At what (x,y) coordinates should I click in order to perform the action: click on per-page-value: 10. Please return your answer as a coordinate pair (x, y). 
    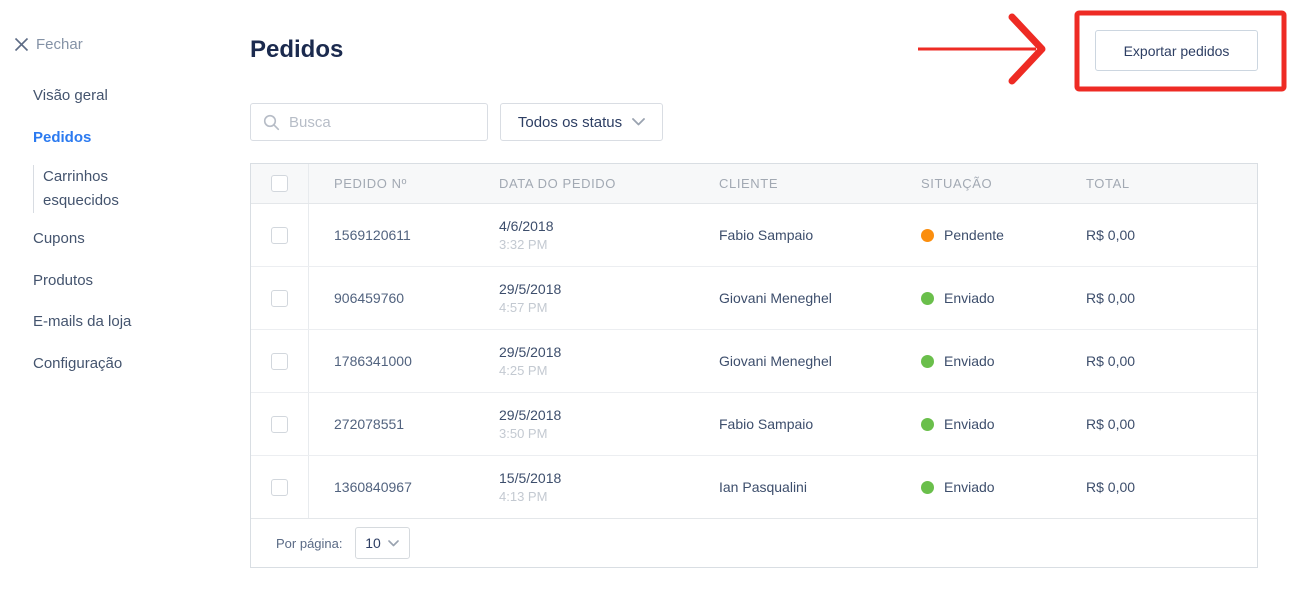
    Looking at the image, I should click on (373, 543).